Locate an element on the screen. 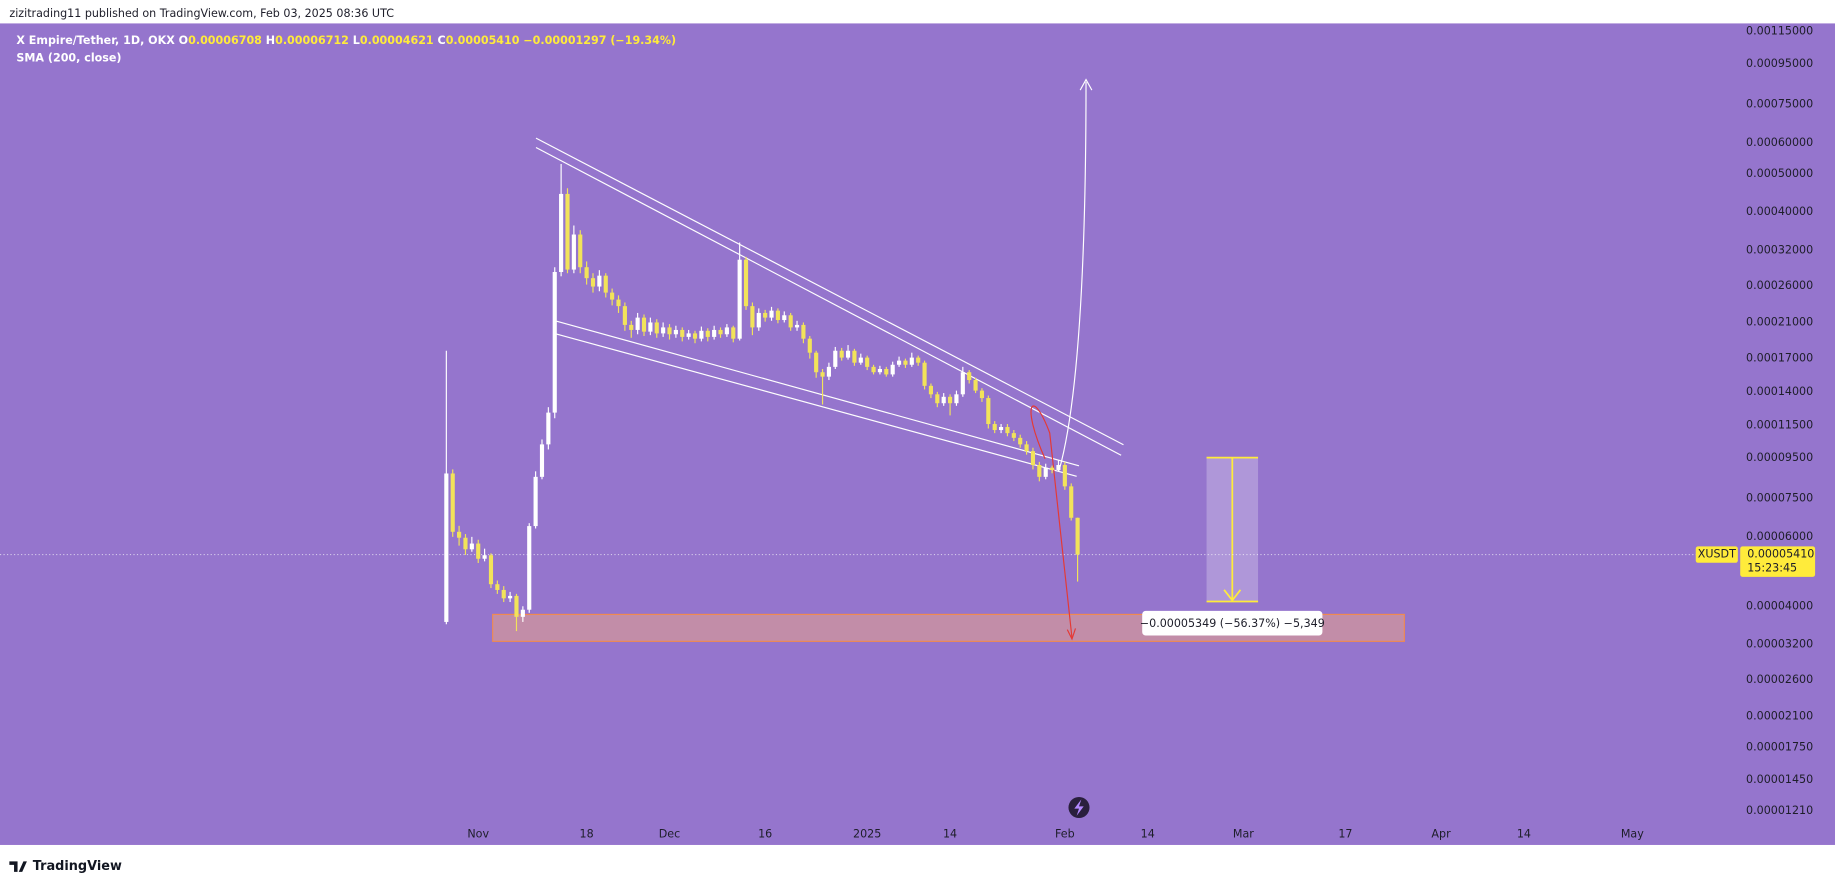 This screenshot has width=1835, height=883. x-tick-label: Dec is located at coordinates (670, 833).